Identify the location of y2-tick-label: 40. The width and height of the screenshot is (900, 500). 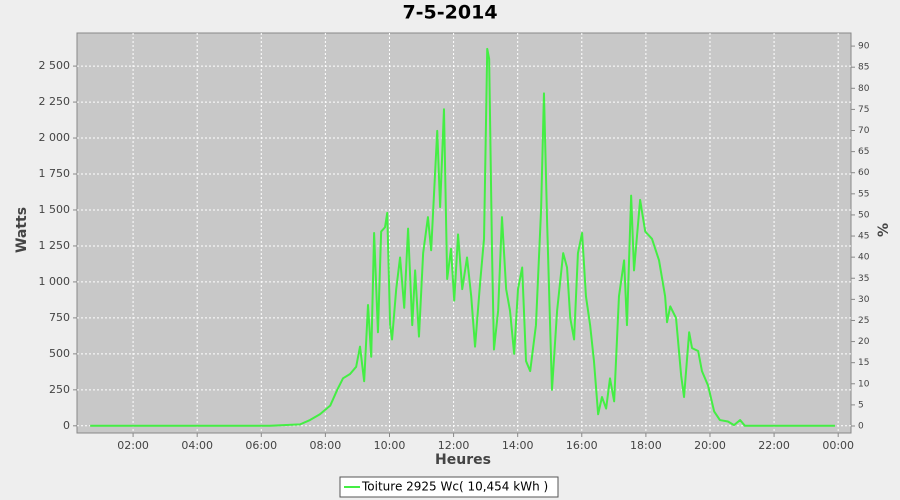
(864, 258).